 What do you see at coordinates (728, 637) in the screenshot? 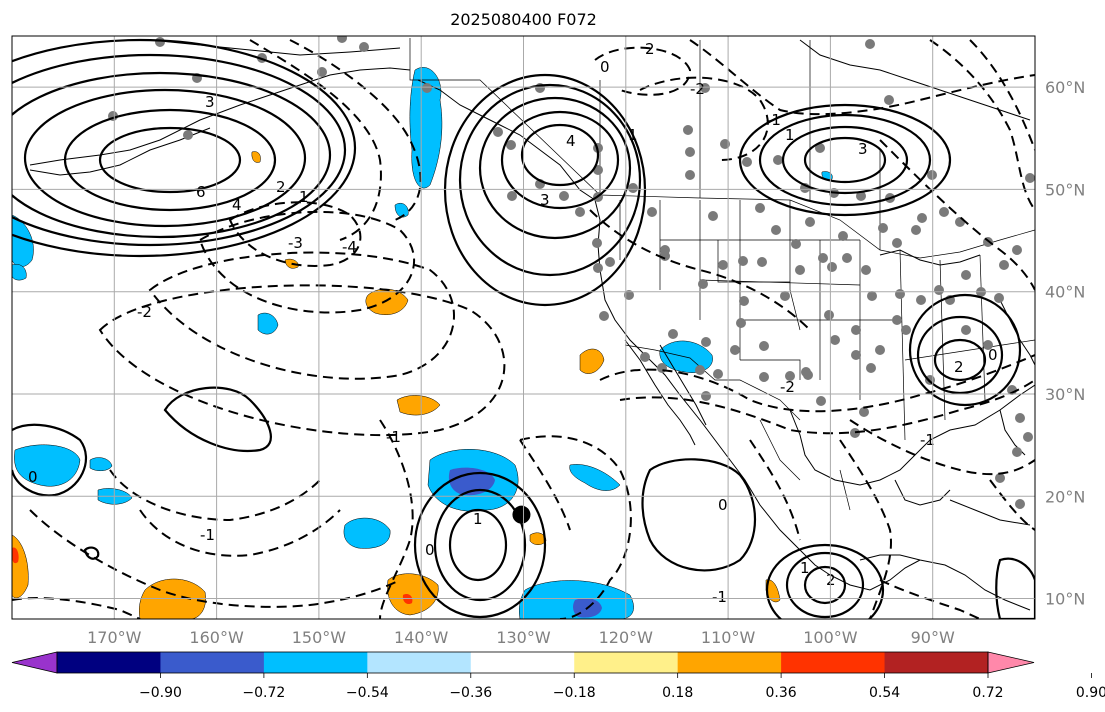
I see `lon-label: 110°W` at bounding box center [728, 637].